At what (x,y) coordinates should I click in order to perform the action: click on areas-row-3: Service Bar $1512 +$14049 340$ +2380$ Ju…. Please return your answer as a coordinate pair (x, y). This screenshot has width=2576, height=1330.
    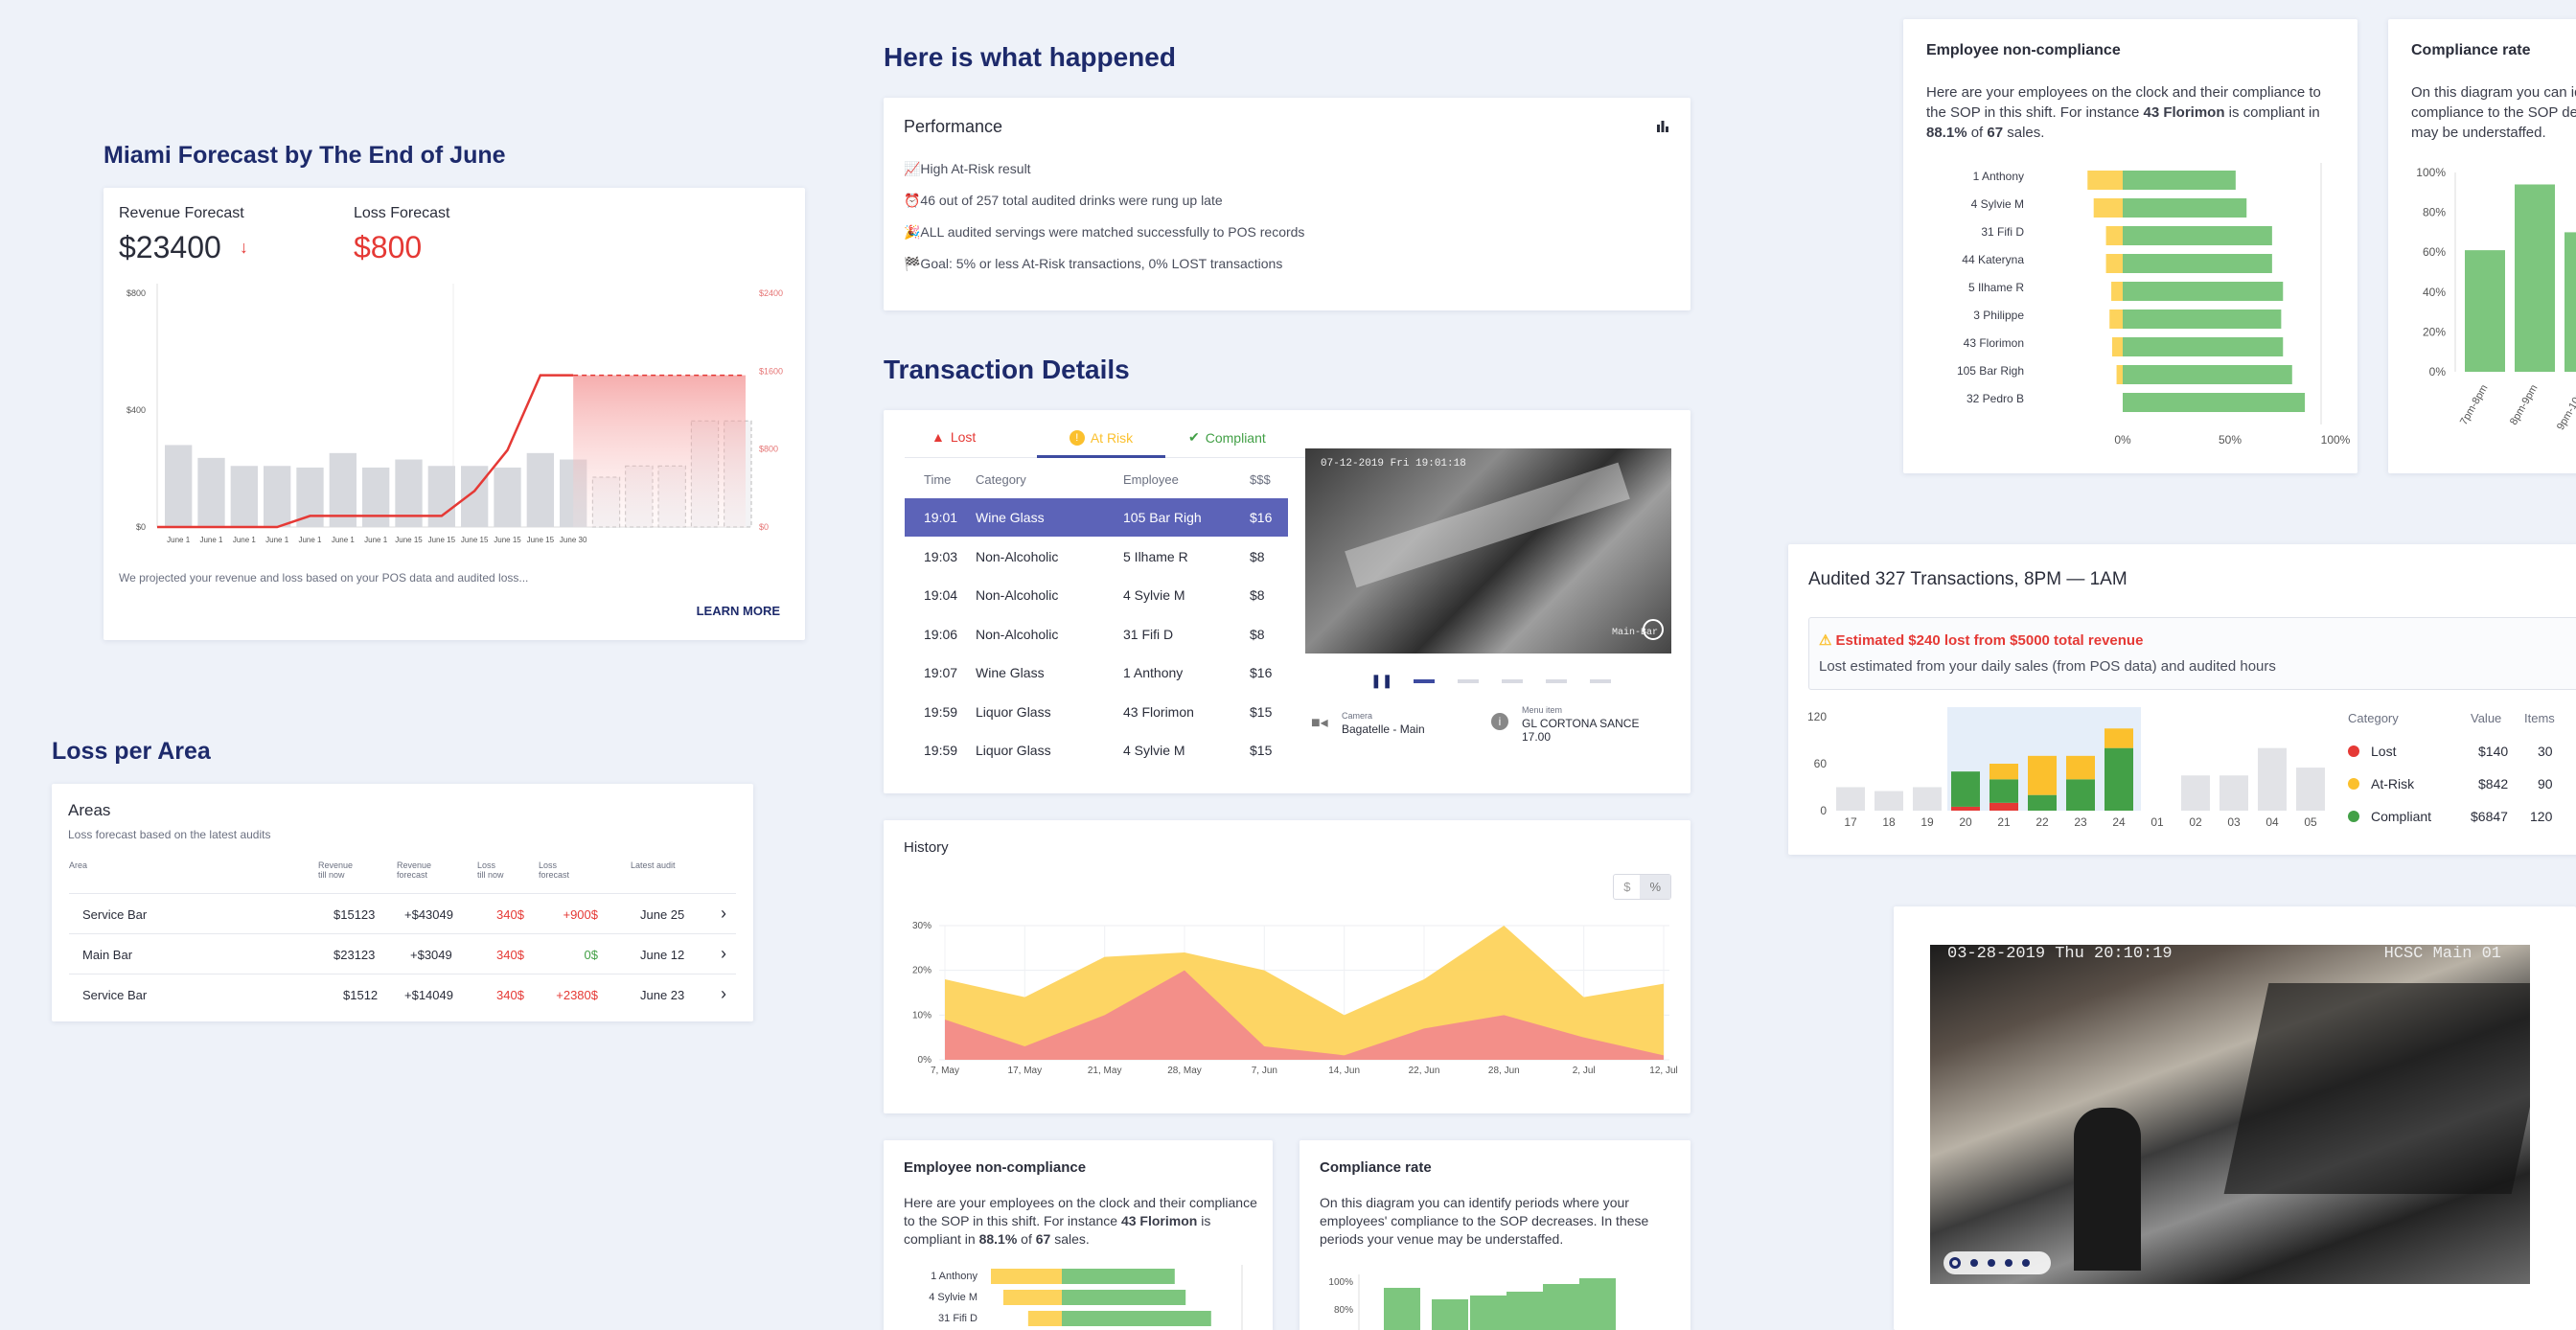
    Looking at the image, I should click on (402, 994).